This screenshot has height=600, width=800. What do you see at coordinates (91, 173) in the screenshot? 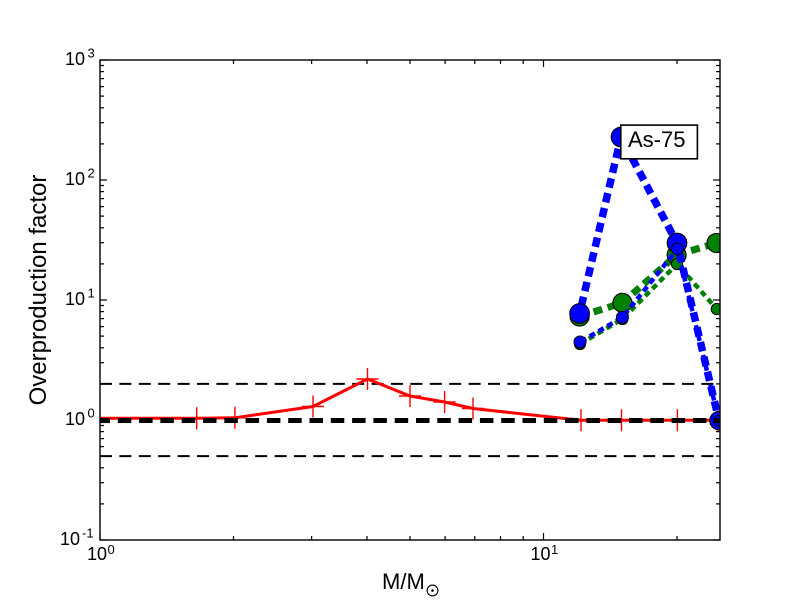
I see `svg-text: 2` at bounding box center [91, 173].